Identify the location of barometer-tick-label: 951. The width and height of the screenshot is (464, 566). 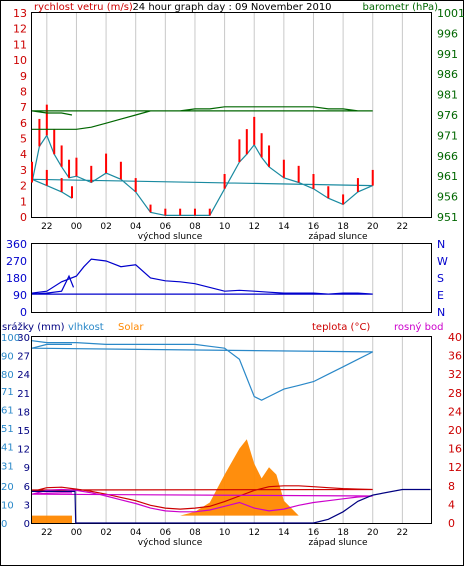
(447, 217).